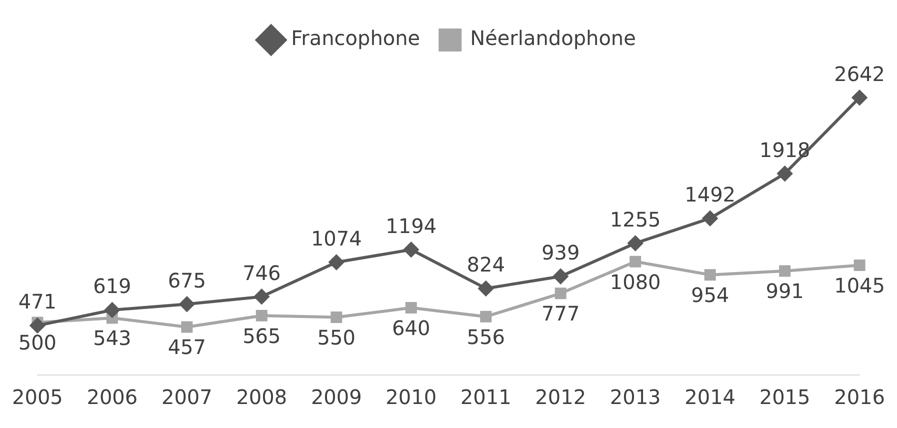  What do you see at coordinates (561, 252) in the screenshot?
I see `data-label: 939` at bounding box center [561, 252].